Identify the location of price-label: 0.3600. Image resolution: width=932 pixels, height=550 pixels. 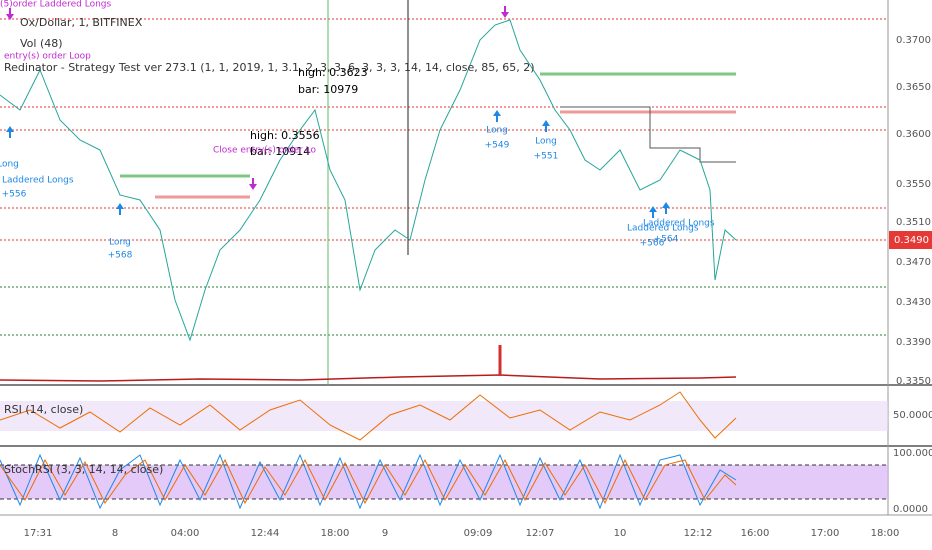
(913, 134).